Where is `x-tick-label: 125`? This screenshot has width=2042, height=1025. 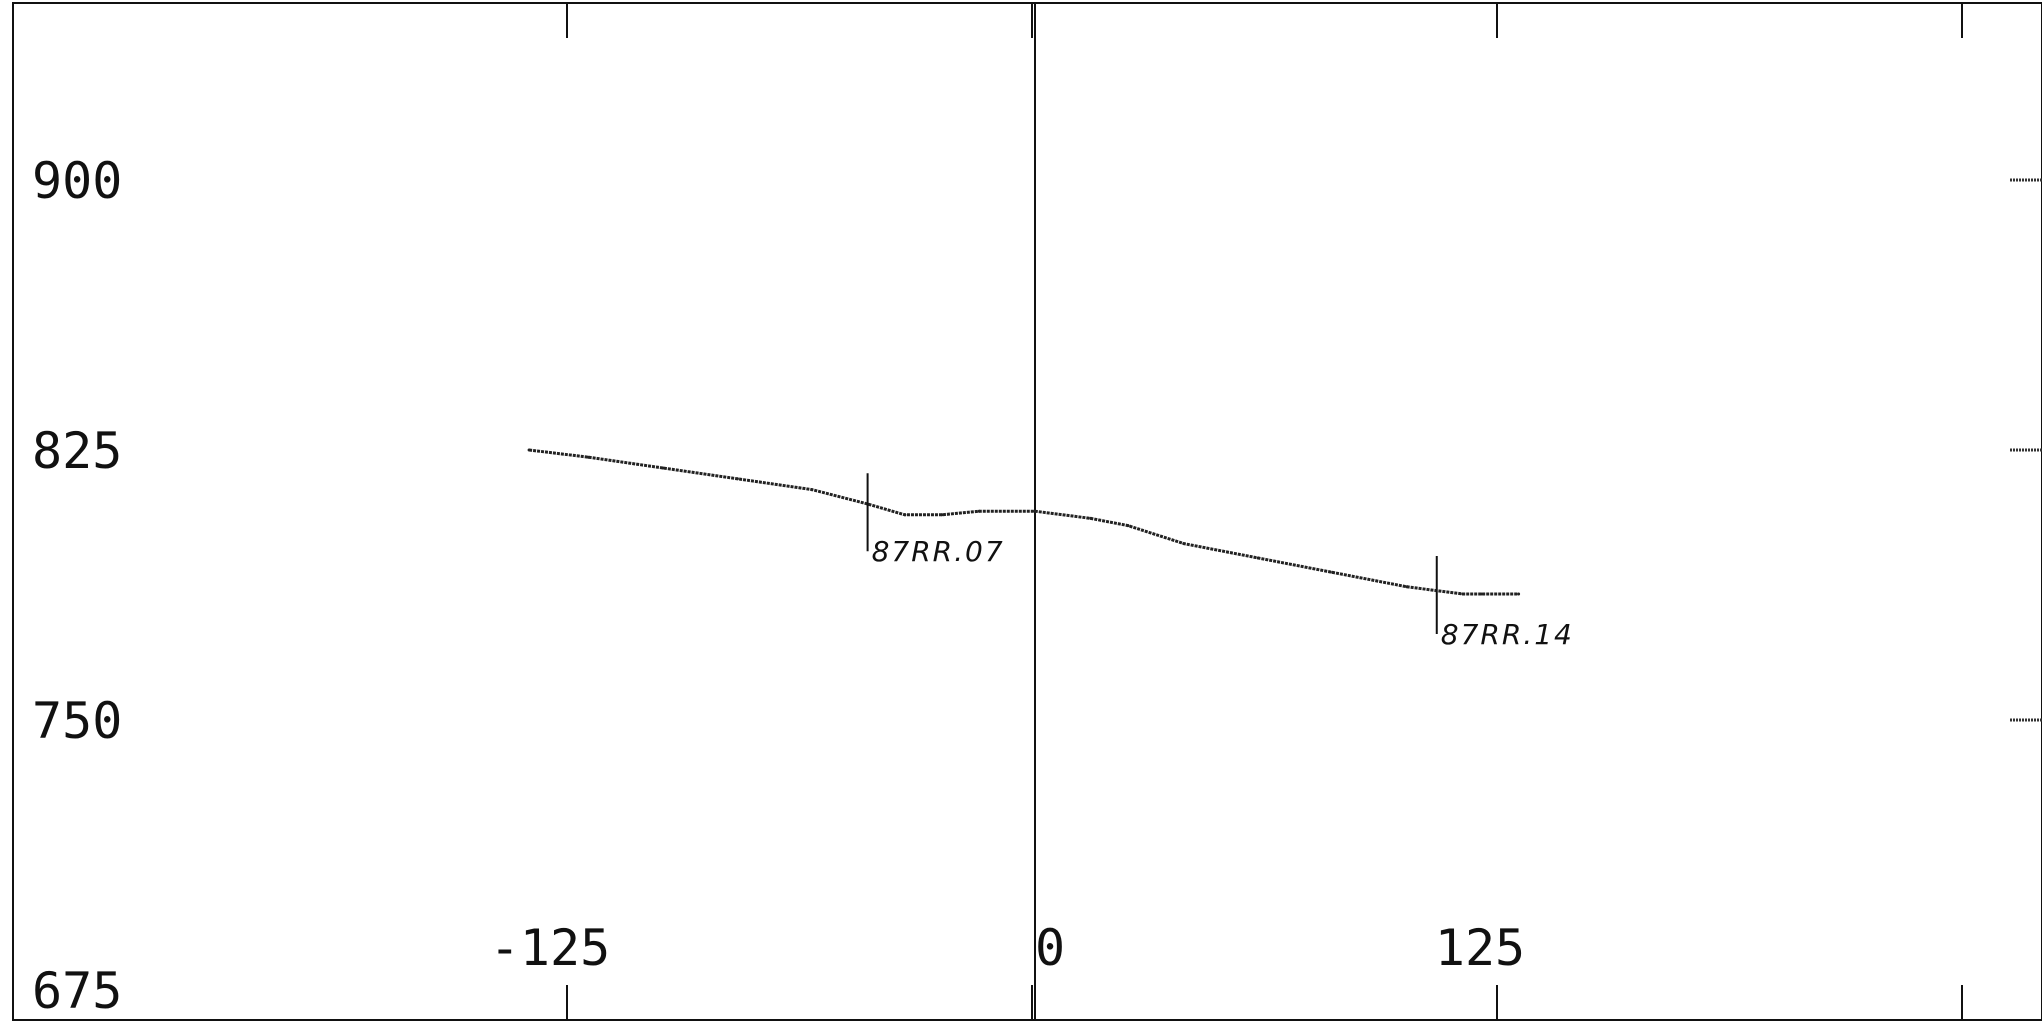 x-tick-label: 125 is located at coordinates (1480, 948).